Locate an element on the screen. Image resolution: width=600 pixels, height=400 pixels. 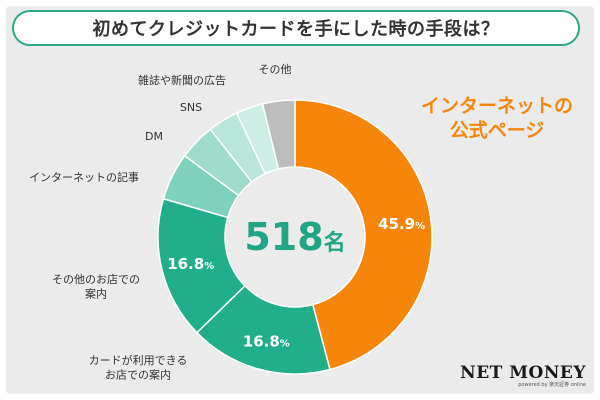
category-label-4: DM is located at coordinates (154, 136).